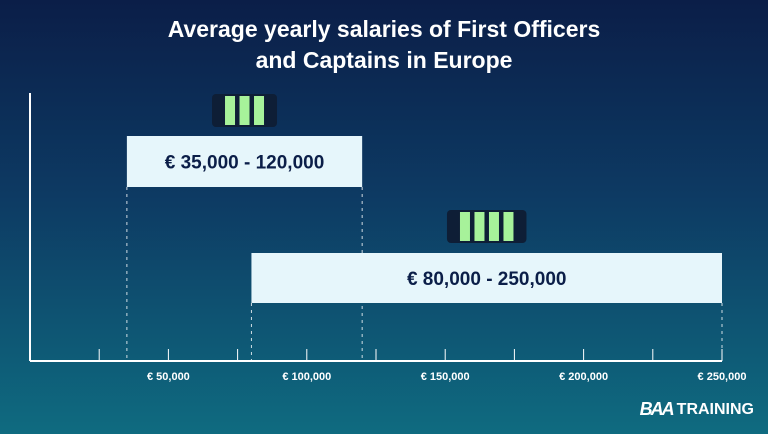 Image resolution: width=768 pixels, height=434 pixels. Describe the element at coordinates (168, 377) in the screenshot. I see `x-tick-label: € 50,000` at that location.